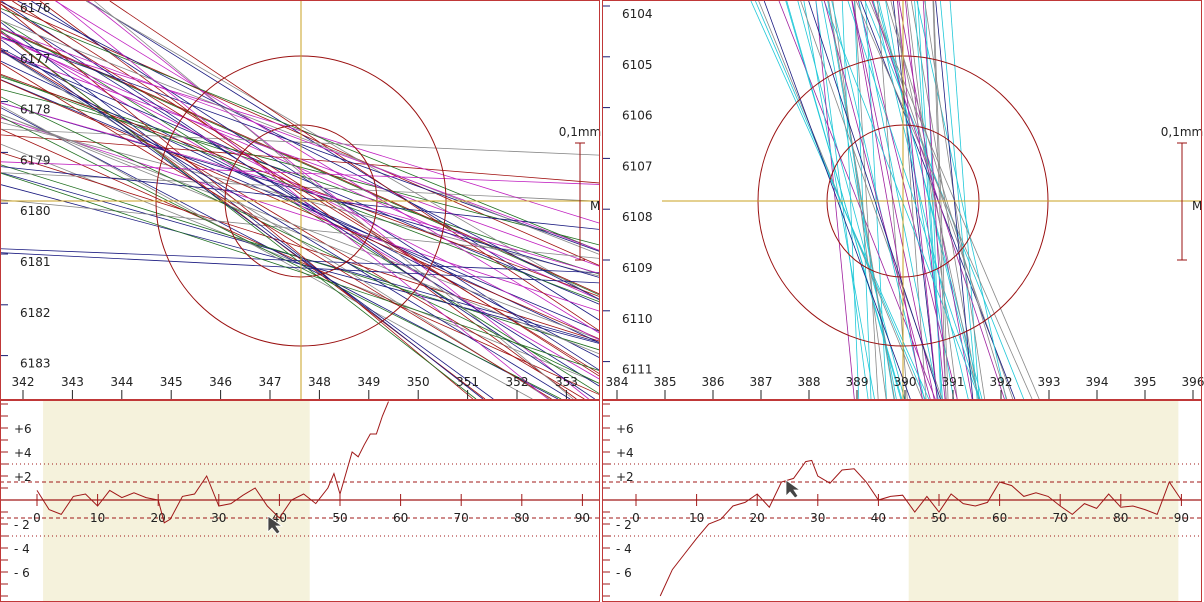 The width and height of the screenshot is (1204, 602). I want to click on x-tick-label: 30, so click(218, 518).